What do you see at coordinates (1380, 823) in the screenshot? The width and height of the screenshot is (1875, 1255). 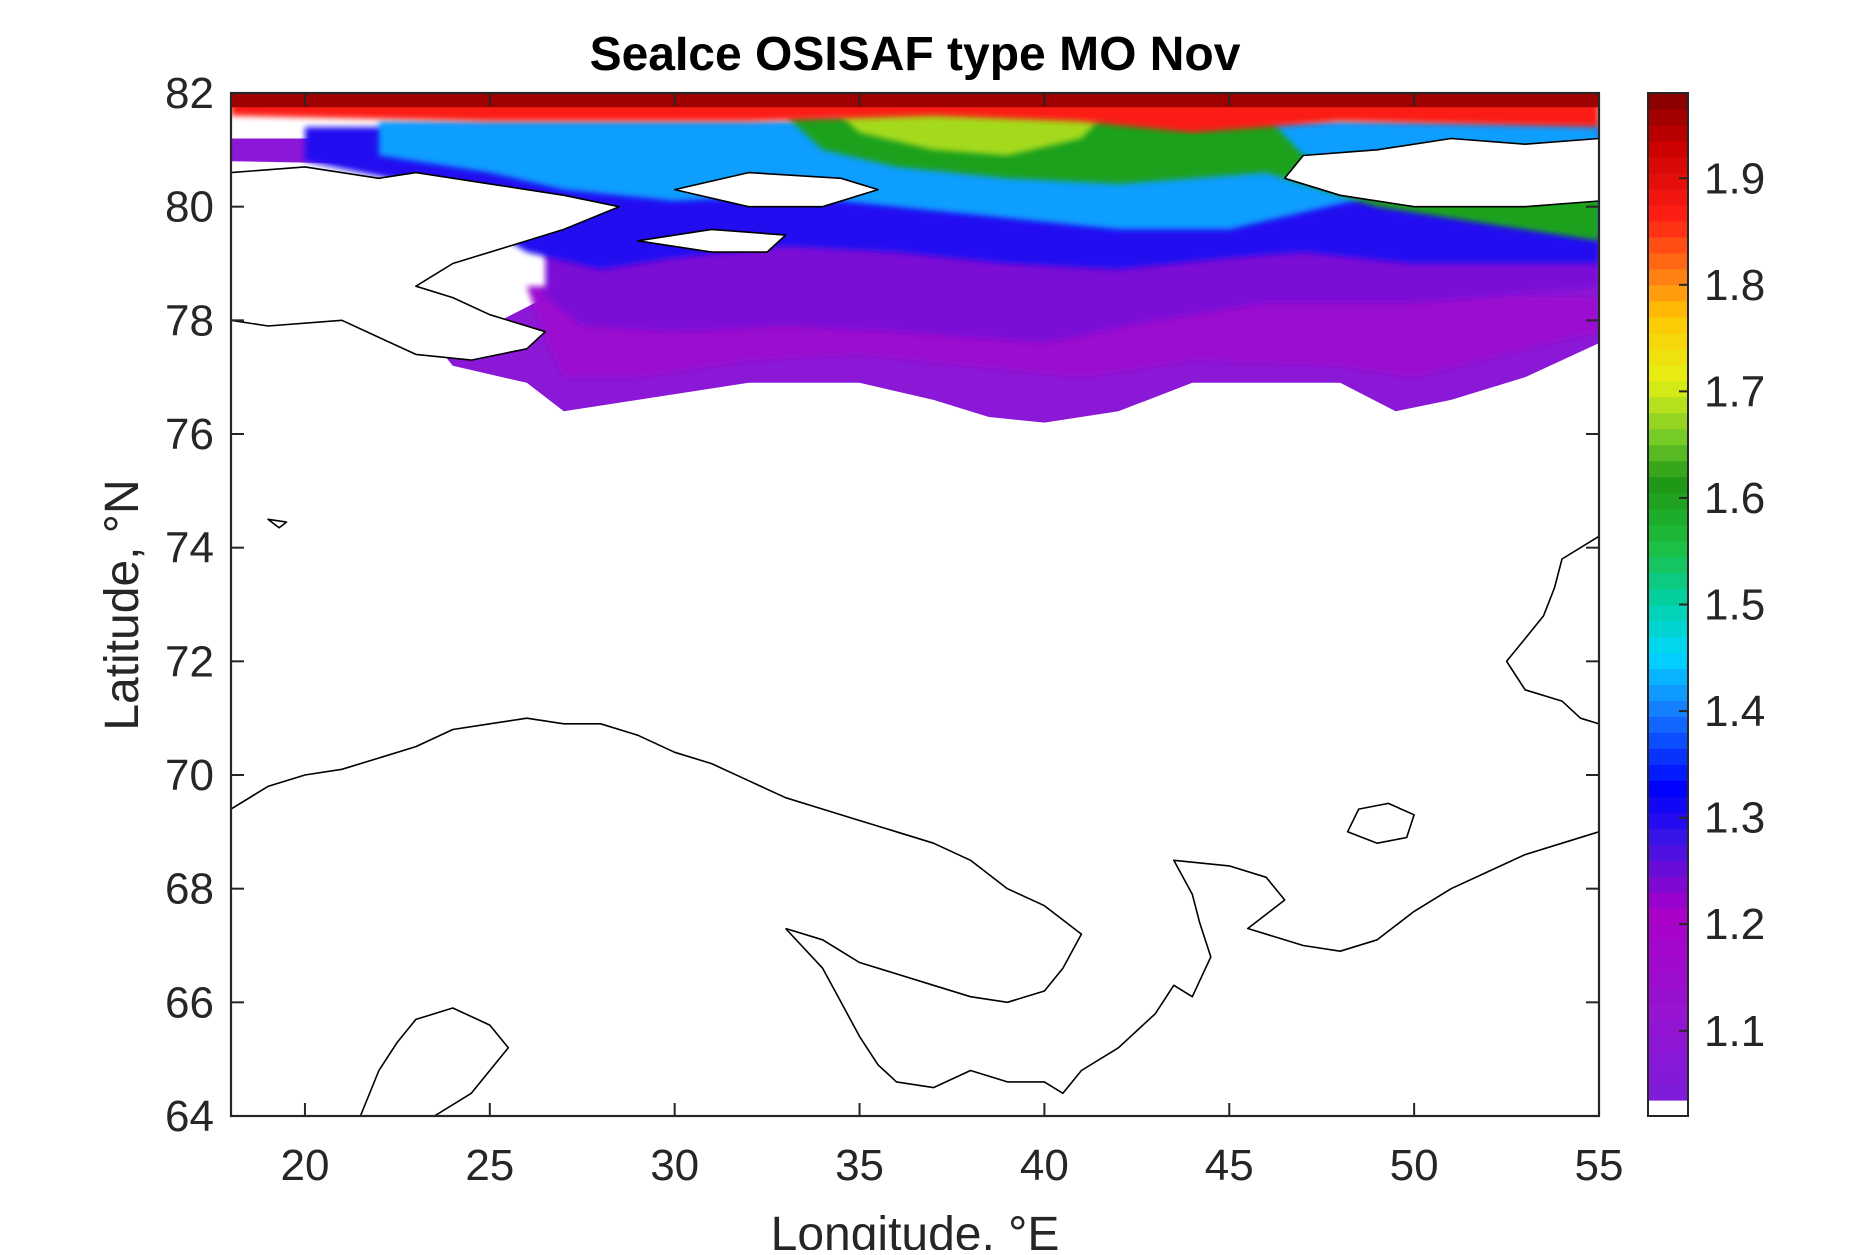 I see `kolguev-coast` at bounding box center [1380, 823].